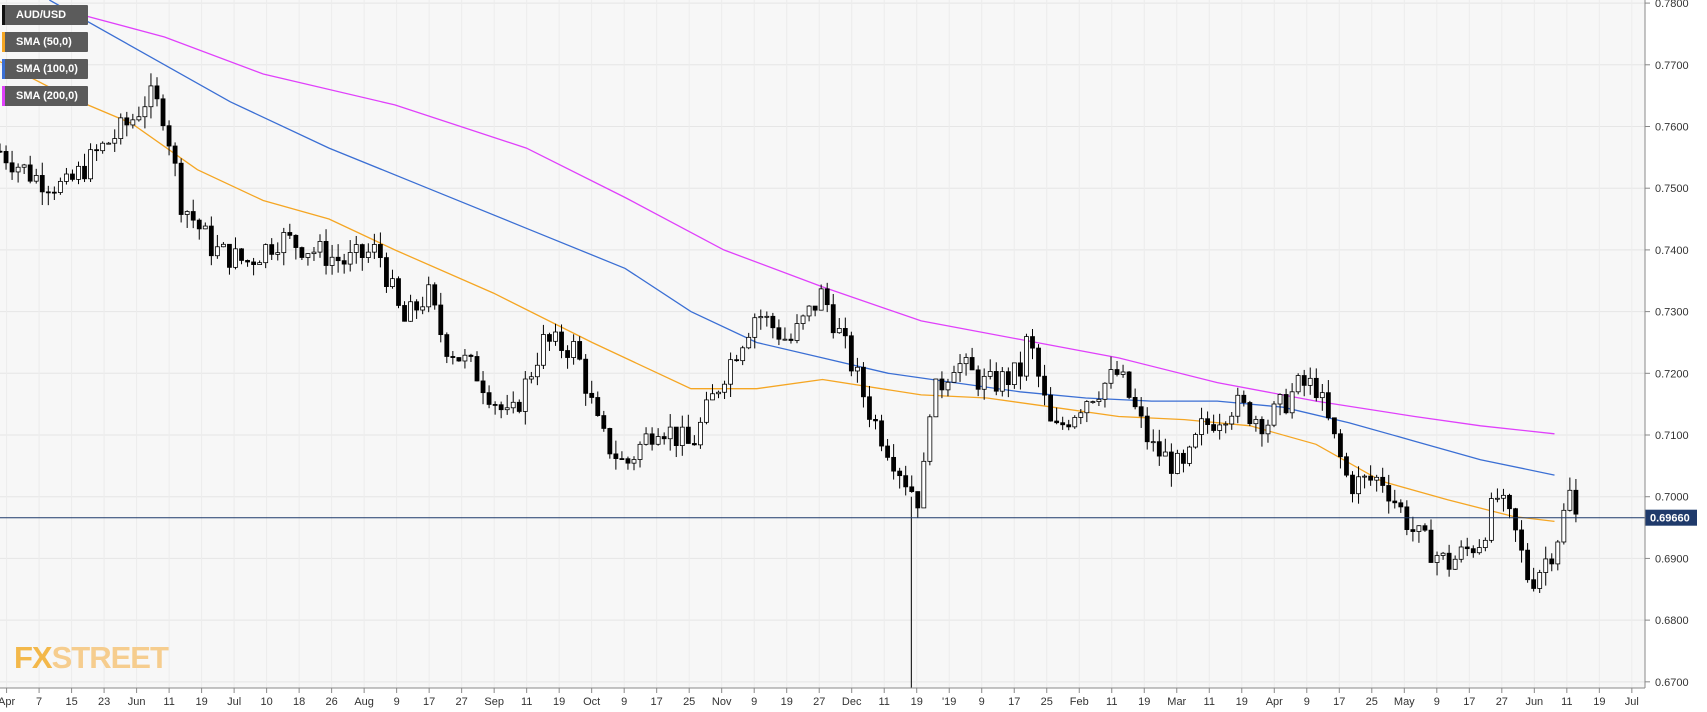  I want to click on legend-swatch-price, so click(3, 15).